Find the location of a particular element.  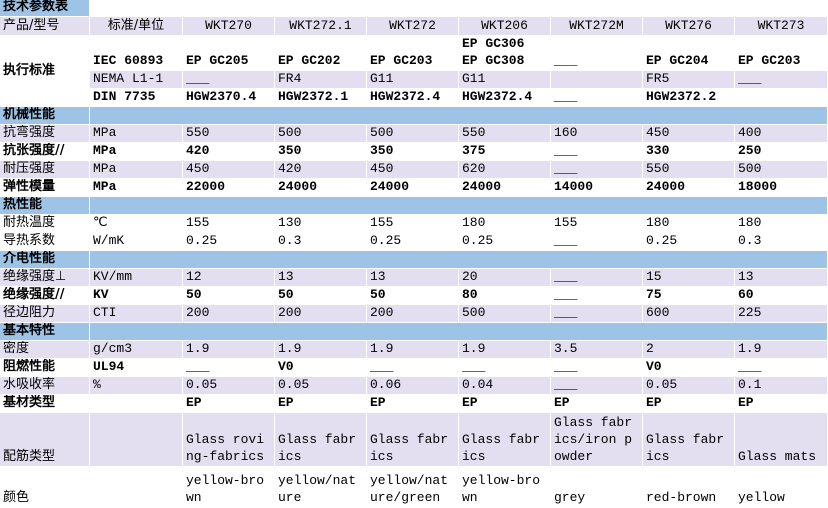

row-value: yellow is located at coordinates (781, 487).